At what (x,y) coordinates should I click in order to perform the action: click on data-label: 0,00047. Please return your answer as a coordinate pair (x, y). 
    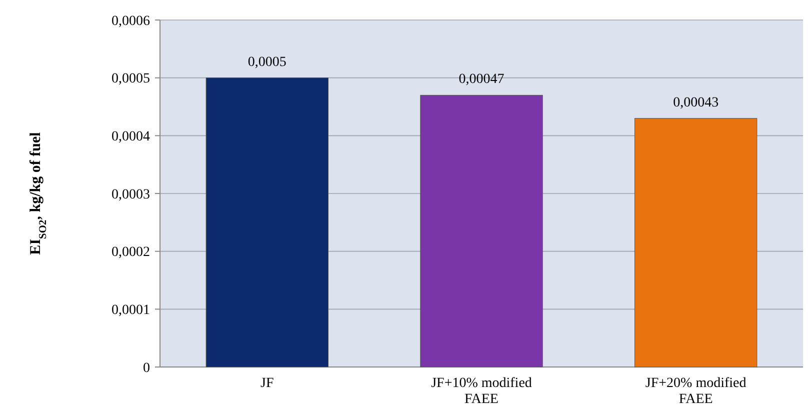
    Looking at the image, I should click on (481, 80).